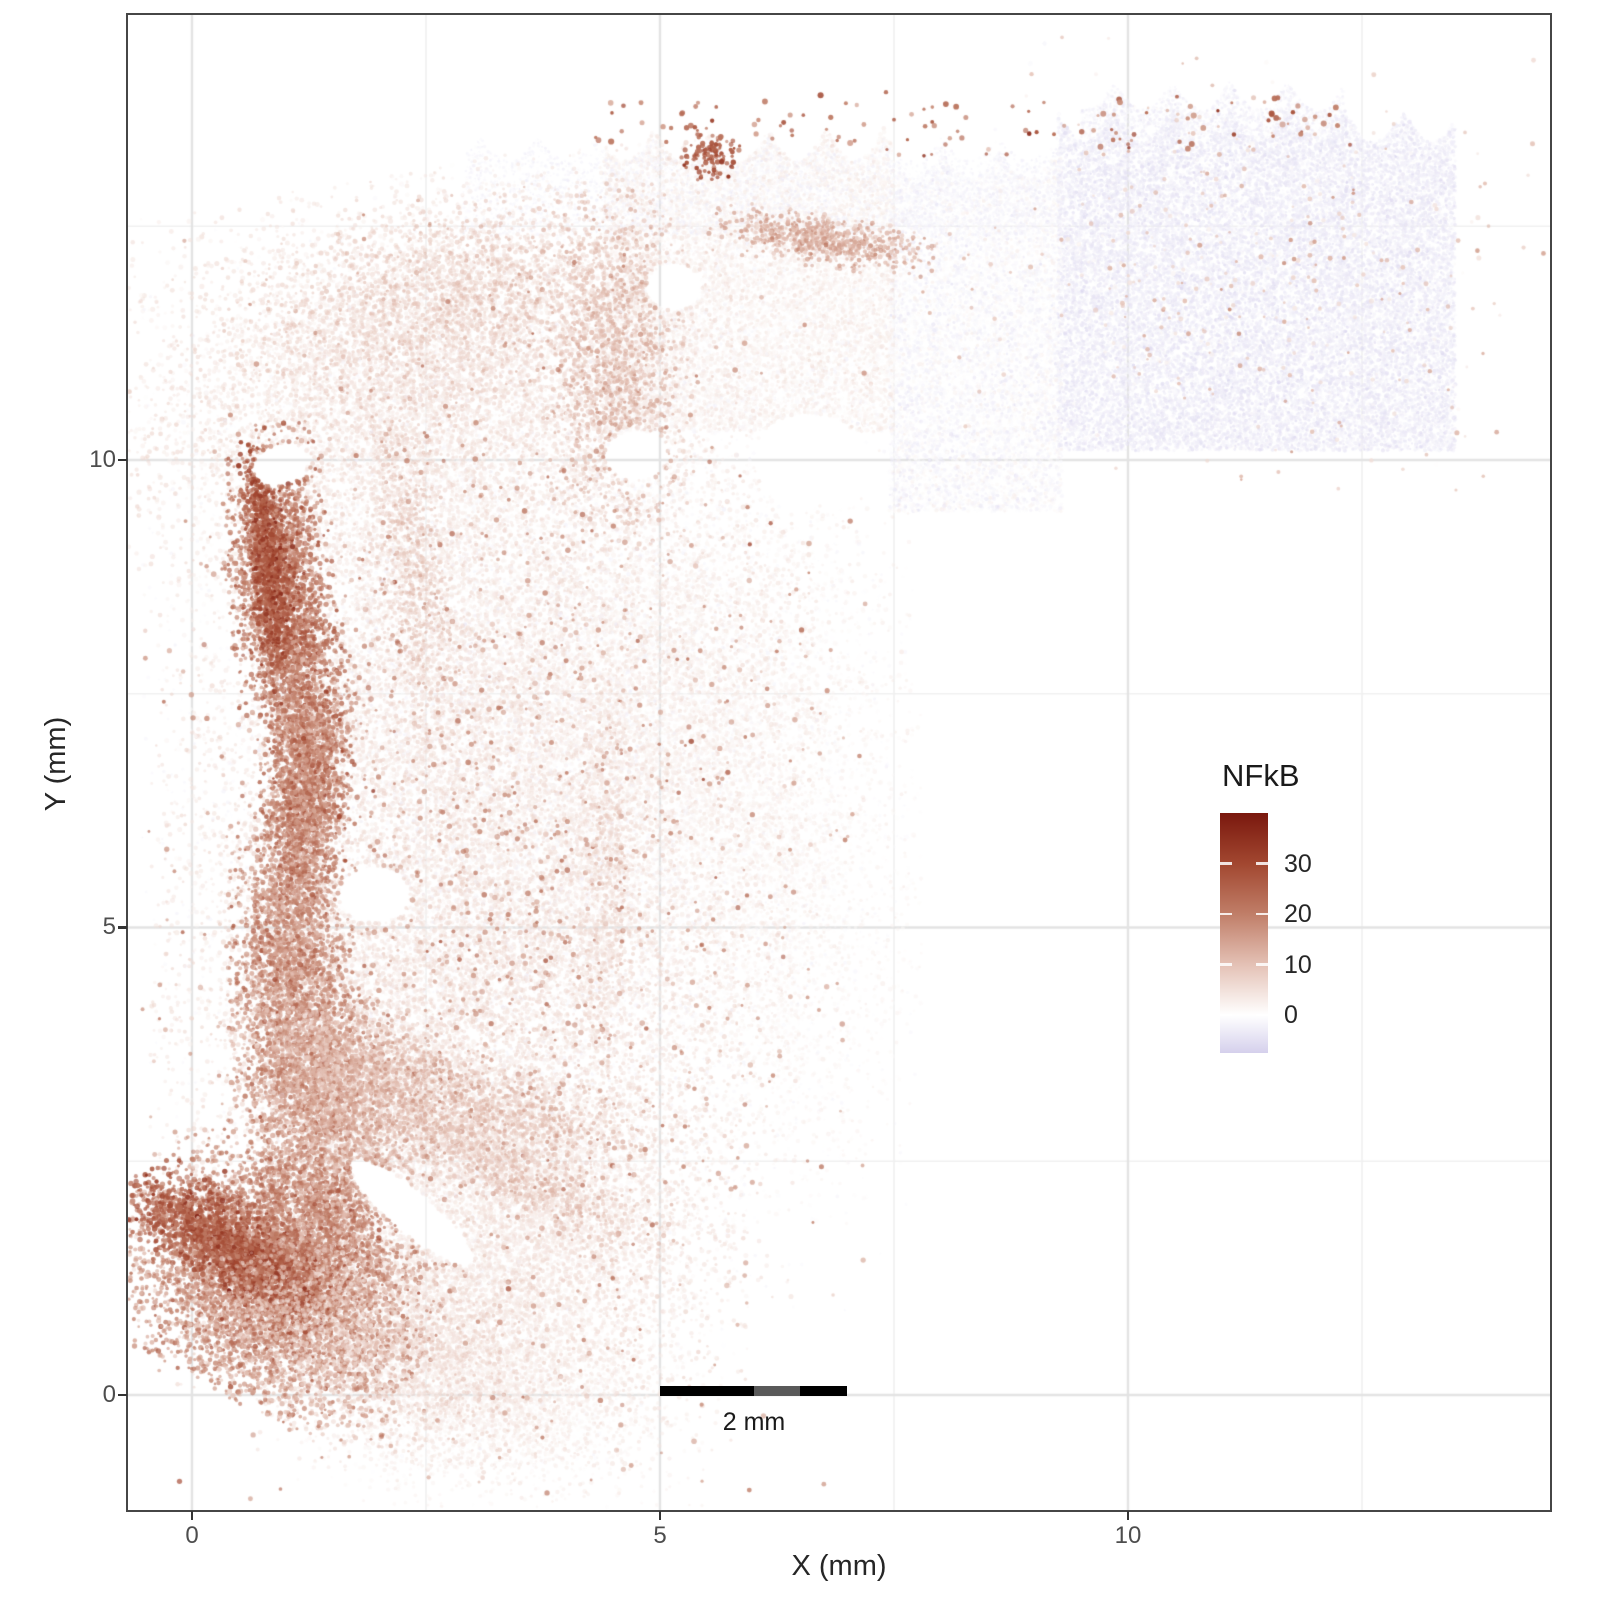 This screenshot has width=1600, height=1600. I want to click on legend-tick-label: 30, so click(1298, 863).